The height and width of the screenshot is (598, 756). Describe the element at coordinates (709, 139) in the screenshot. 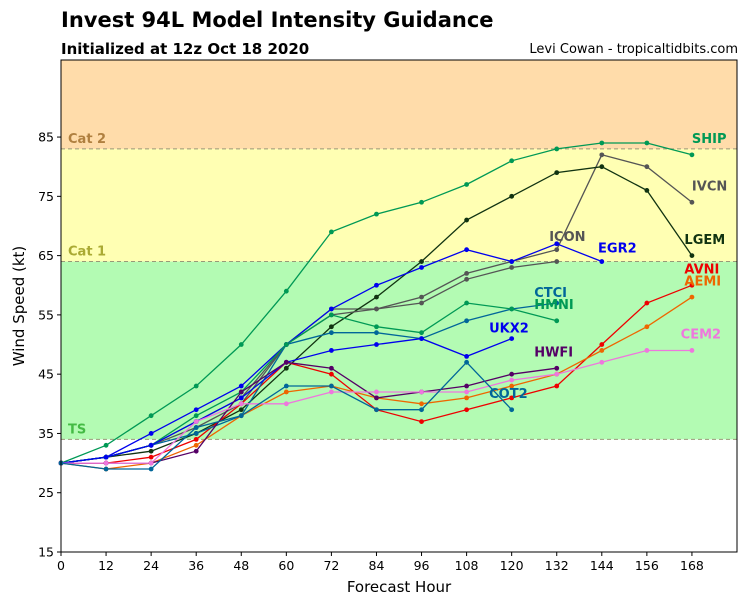

I see `series-label-ship: SHIP` at that location.